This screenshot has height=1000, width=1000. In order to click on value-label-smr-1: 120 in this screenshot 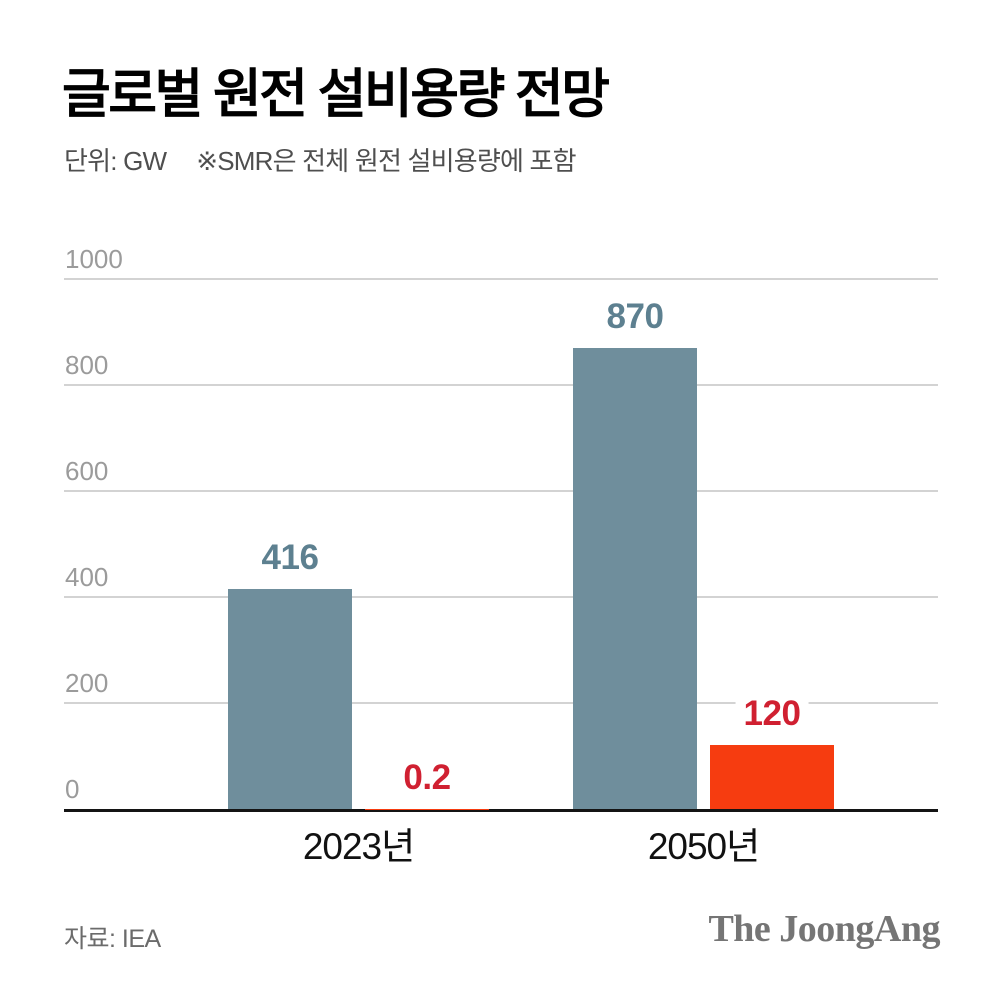, I will do `click(772, 714)`.